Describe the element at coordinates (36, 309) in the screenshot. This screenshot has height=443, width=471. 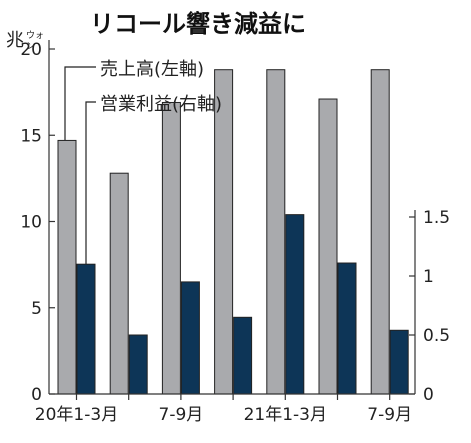
I see `left-tick-label-1: 5` at that location.